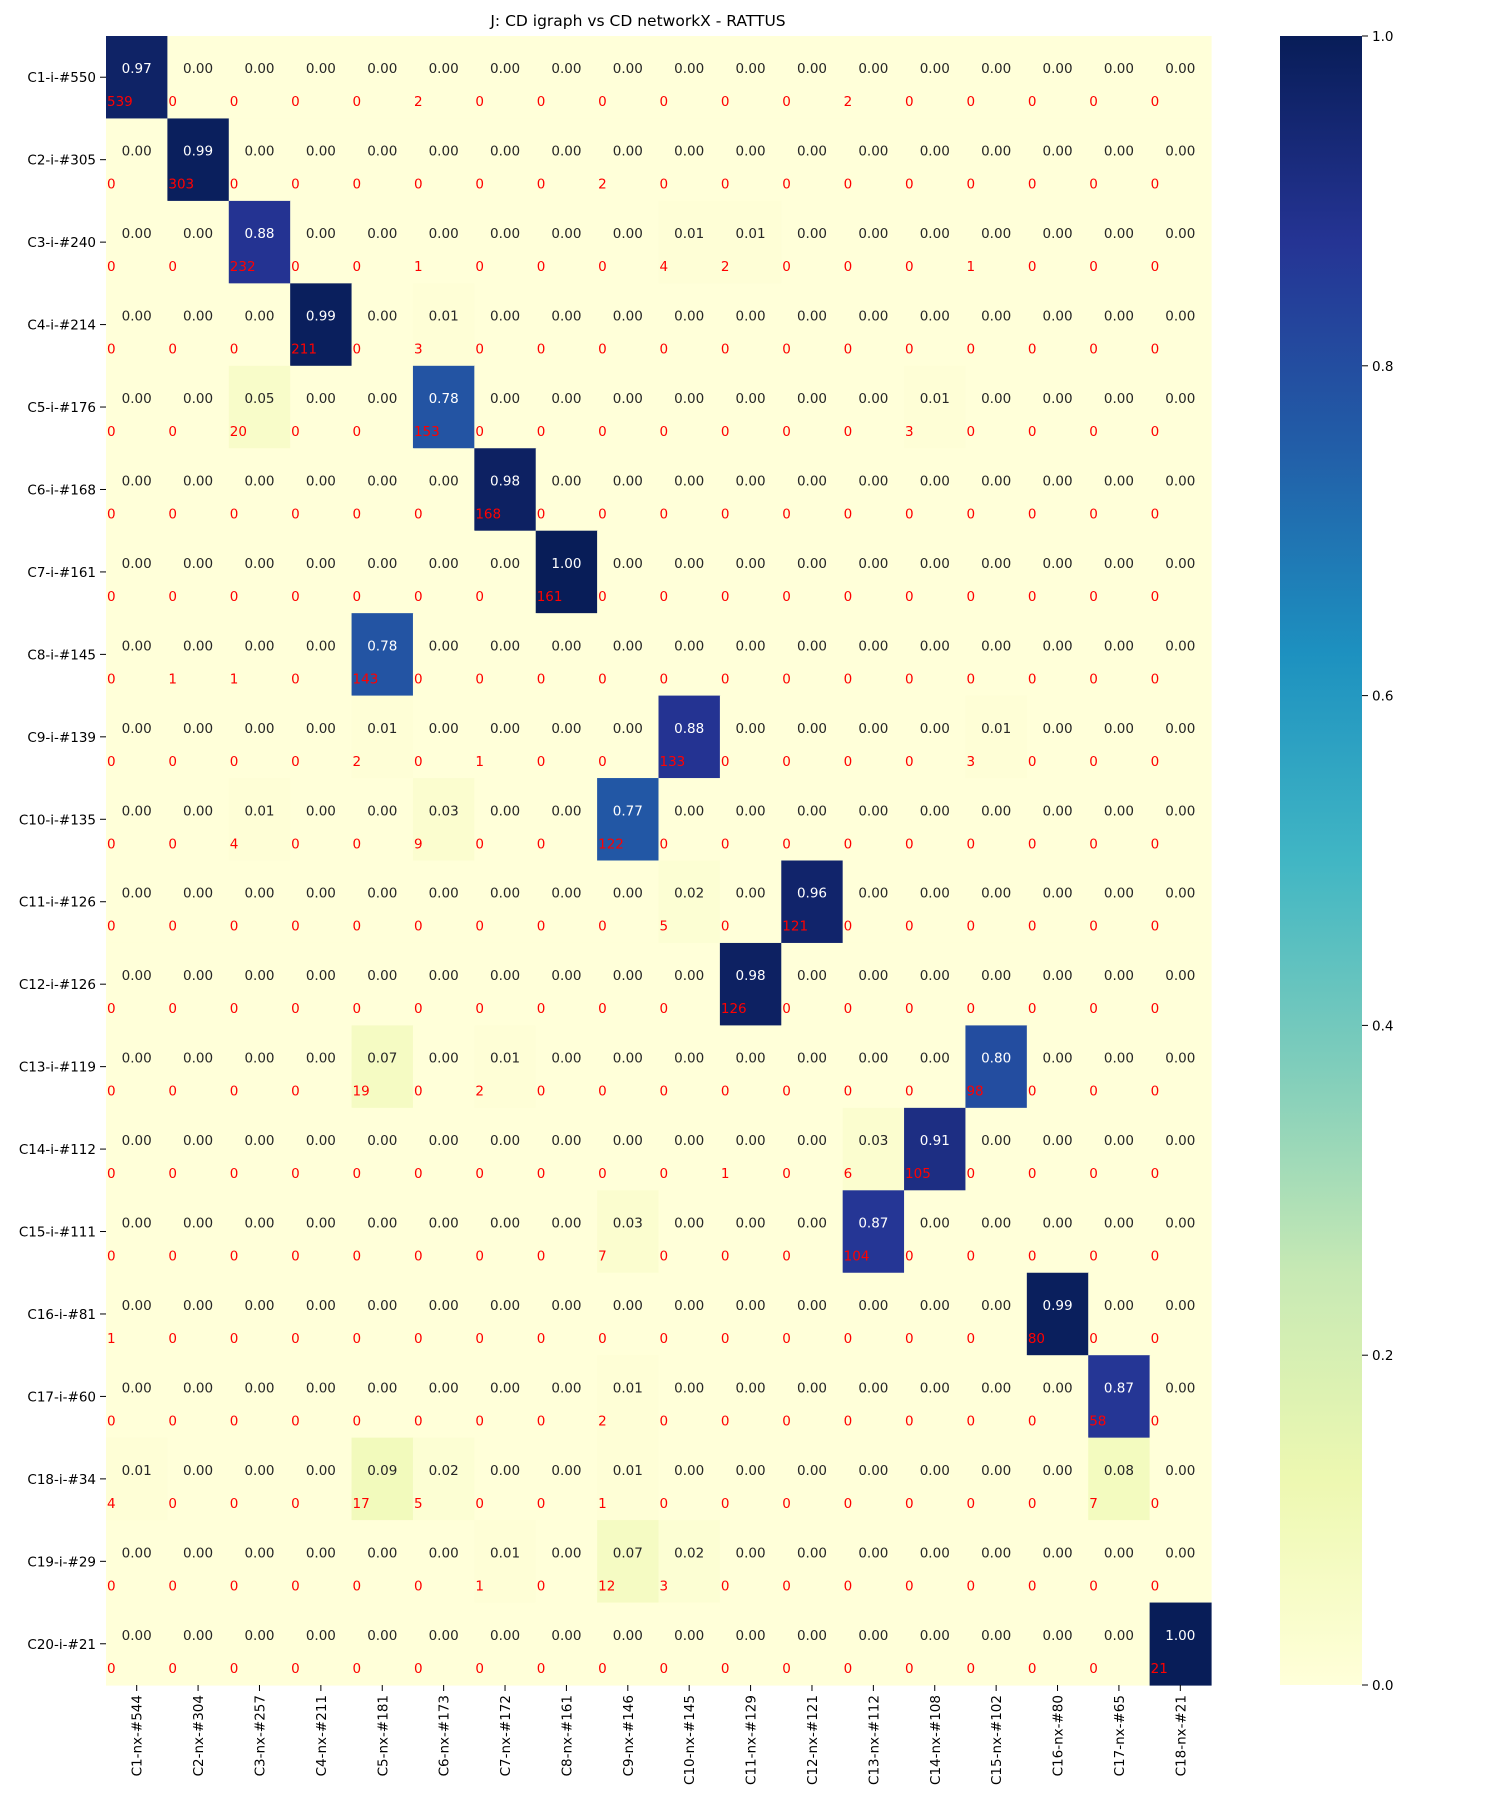 The height and width of the screenshot is (1805, 1500). What do you see at coordinates (874, 1740) in the screenshot?
I see `column-label: C13-nx-#112` at bounding box center [874, 1740].